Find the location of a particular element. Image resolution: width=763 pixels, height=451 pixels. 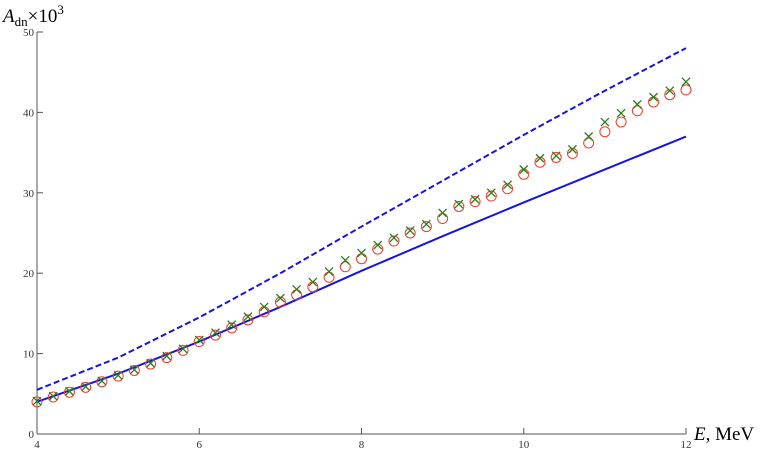

y-tick-label: 50 is located at coordinates (29, 33).